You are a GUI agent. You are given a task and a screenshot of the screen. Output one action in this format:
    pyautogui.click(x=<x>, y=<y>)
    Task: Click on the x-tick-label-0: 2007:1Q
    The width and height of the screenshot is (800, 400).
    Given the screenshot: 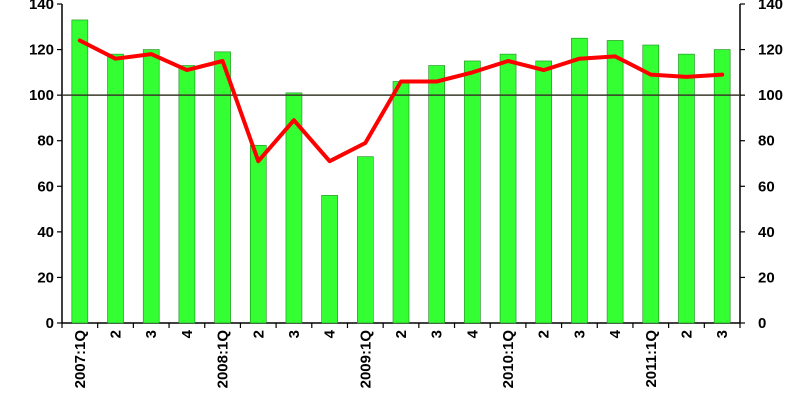 What is the action you would take?
    pyautogui.click(x=80, y=359)
    